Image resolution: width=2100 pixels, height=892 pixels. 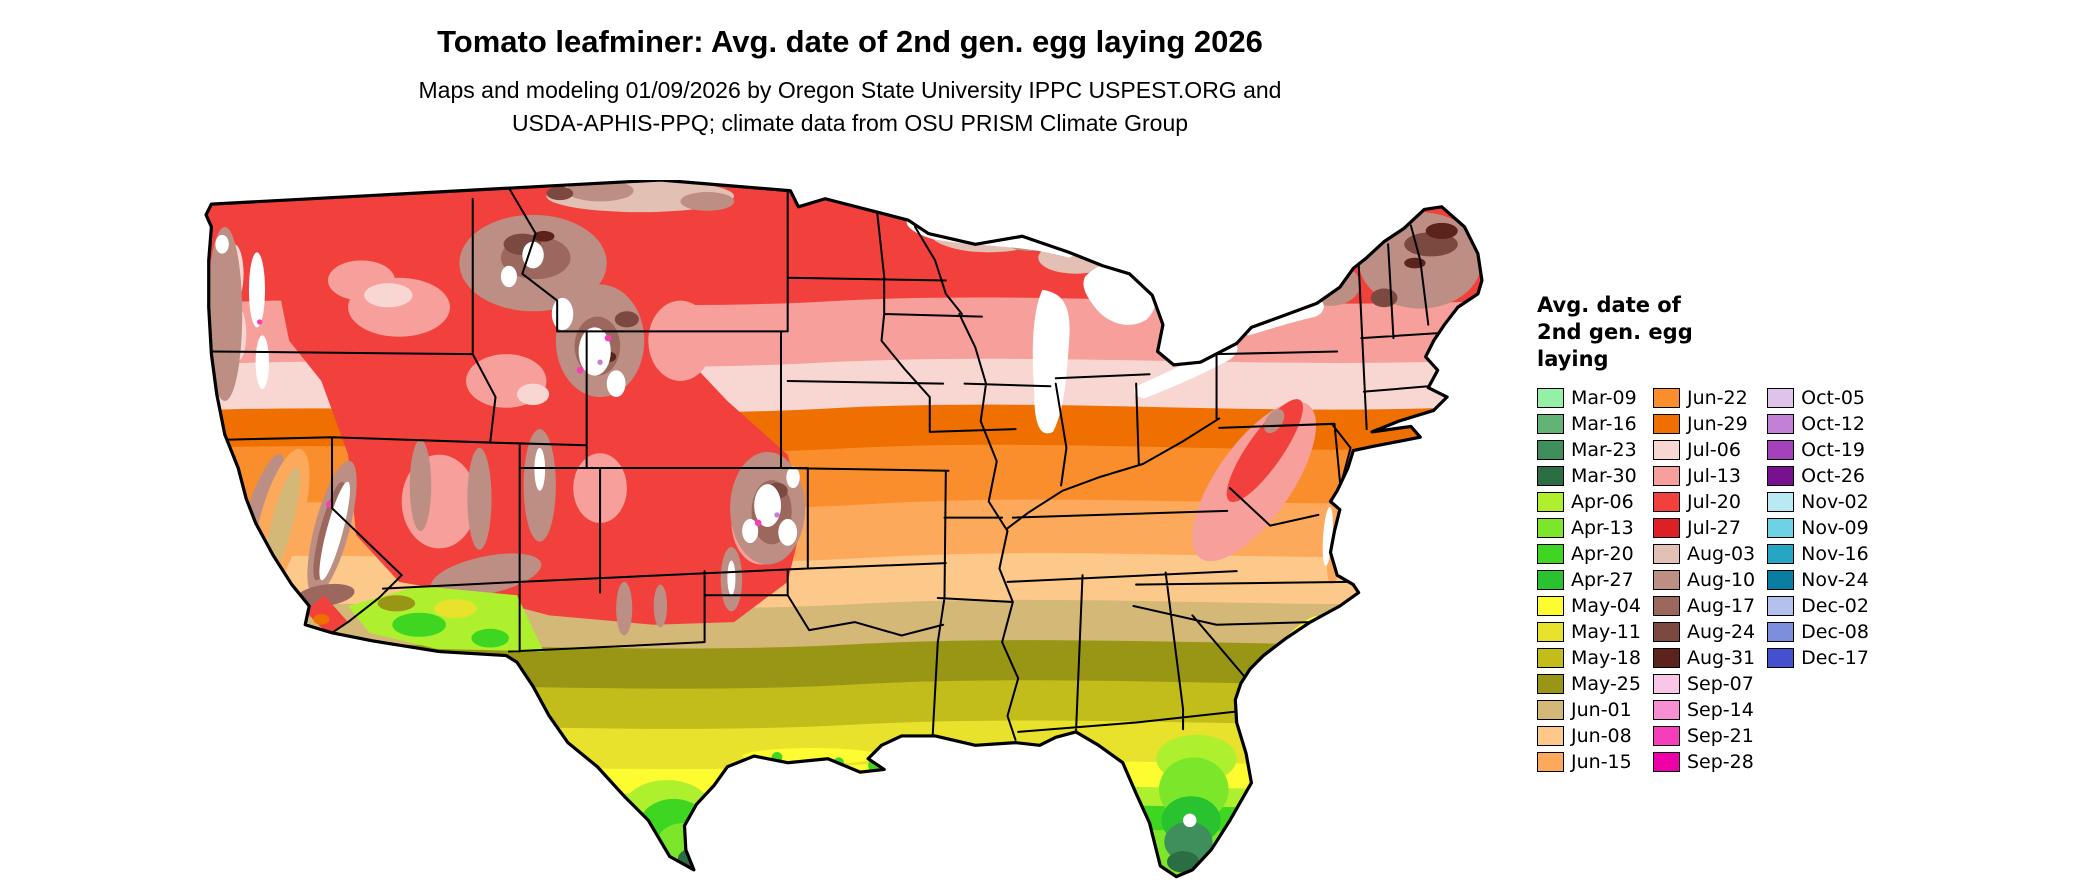 What do you see at coordinates (1606, 684) in the screenshot?
I see `legend-label: May-25` at bounding box center [1606, 684].